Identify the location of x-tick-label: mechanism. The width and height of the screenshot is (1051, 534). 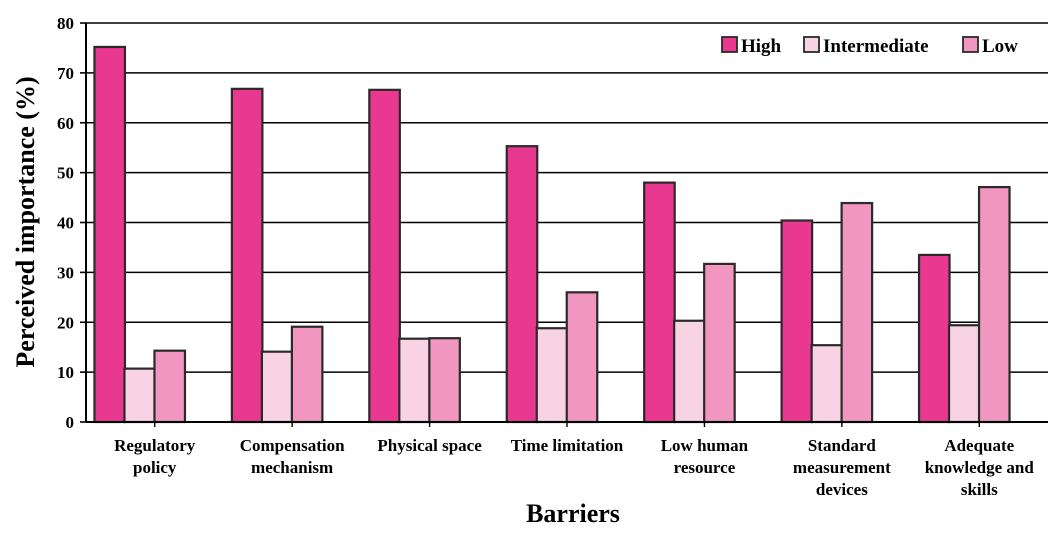
(292, 467).